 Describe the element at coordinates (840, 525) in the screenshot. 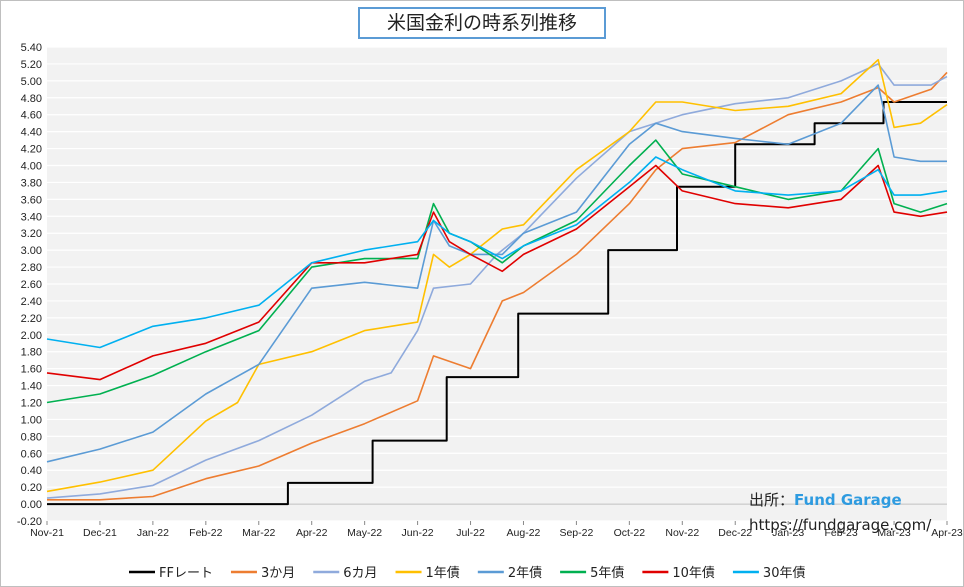

I see `source-url: https://fundgarage.com/` at that location.